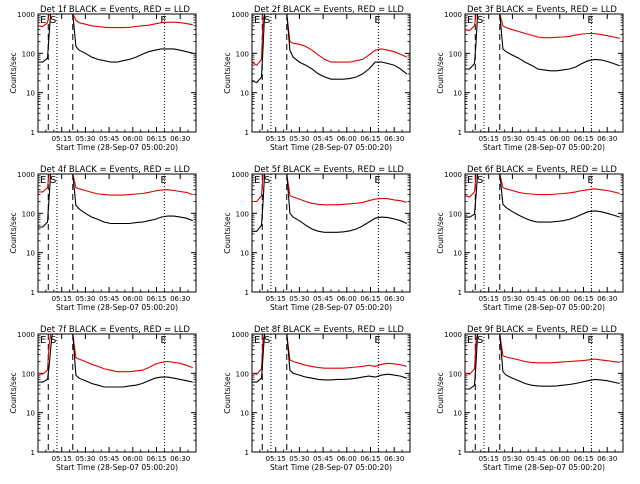  Describe the element at coordinates (542, 330) in the screenshot. I see `plot-title: Det 9f BLACK = Events, RED = LLD` at that location.